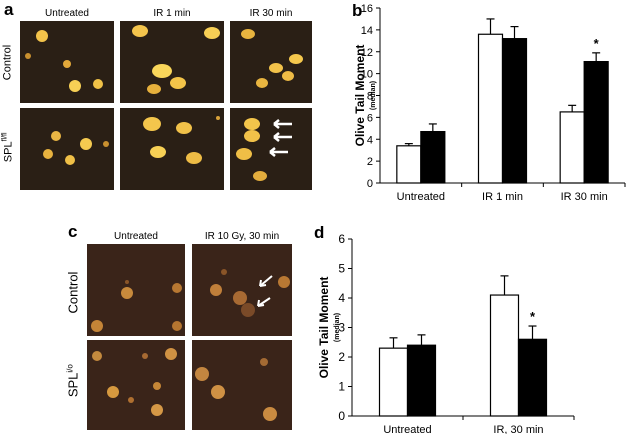 The width and height of the screenshot is (630, 434). Describe the element at coordinates (67, 149) in the screenshot. I see `micrograph-a-spl-untreated` at that location.